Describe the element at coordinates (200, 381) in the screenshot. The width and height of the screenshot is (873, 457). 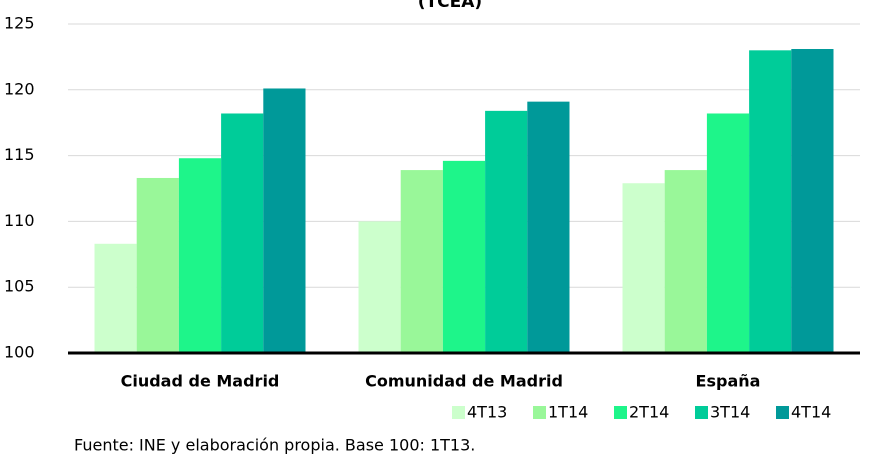
I see `x-tick-label: Ciudad de Madrid` at that location.